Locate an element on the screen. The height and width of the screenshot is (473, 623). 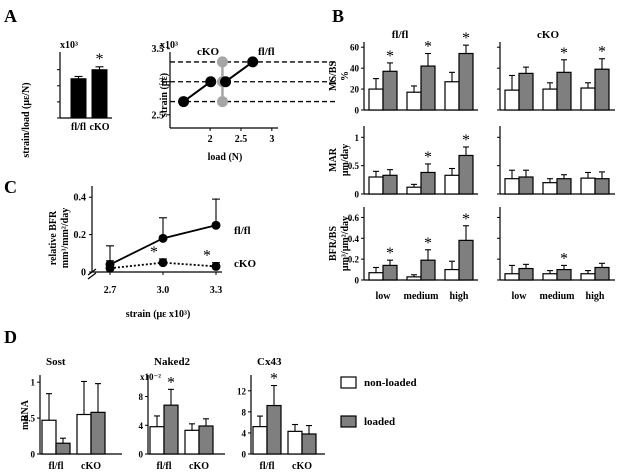
panel-c-series-label-flfl: fl/fl is located at coordinates (242, 231).